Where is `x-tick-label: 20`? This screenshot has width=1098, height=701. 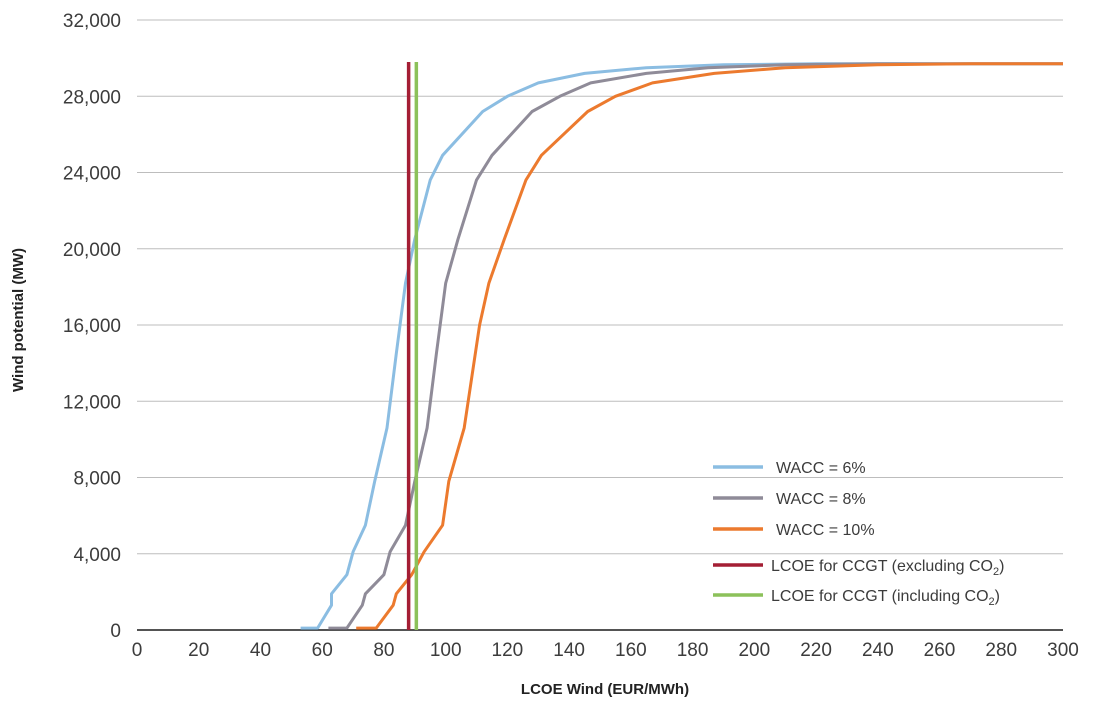
x-tick-label: 20 is located at coordinates (198, 650).